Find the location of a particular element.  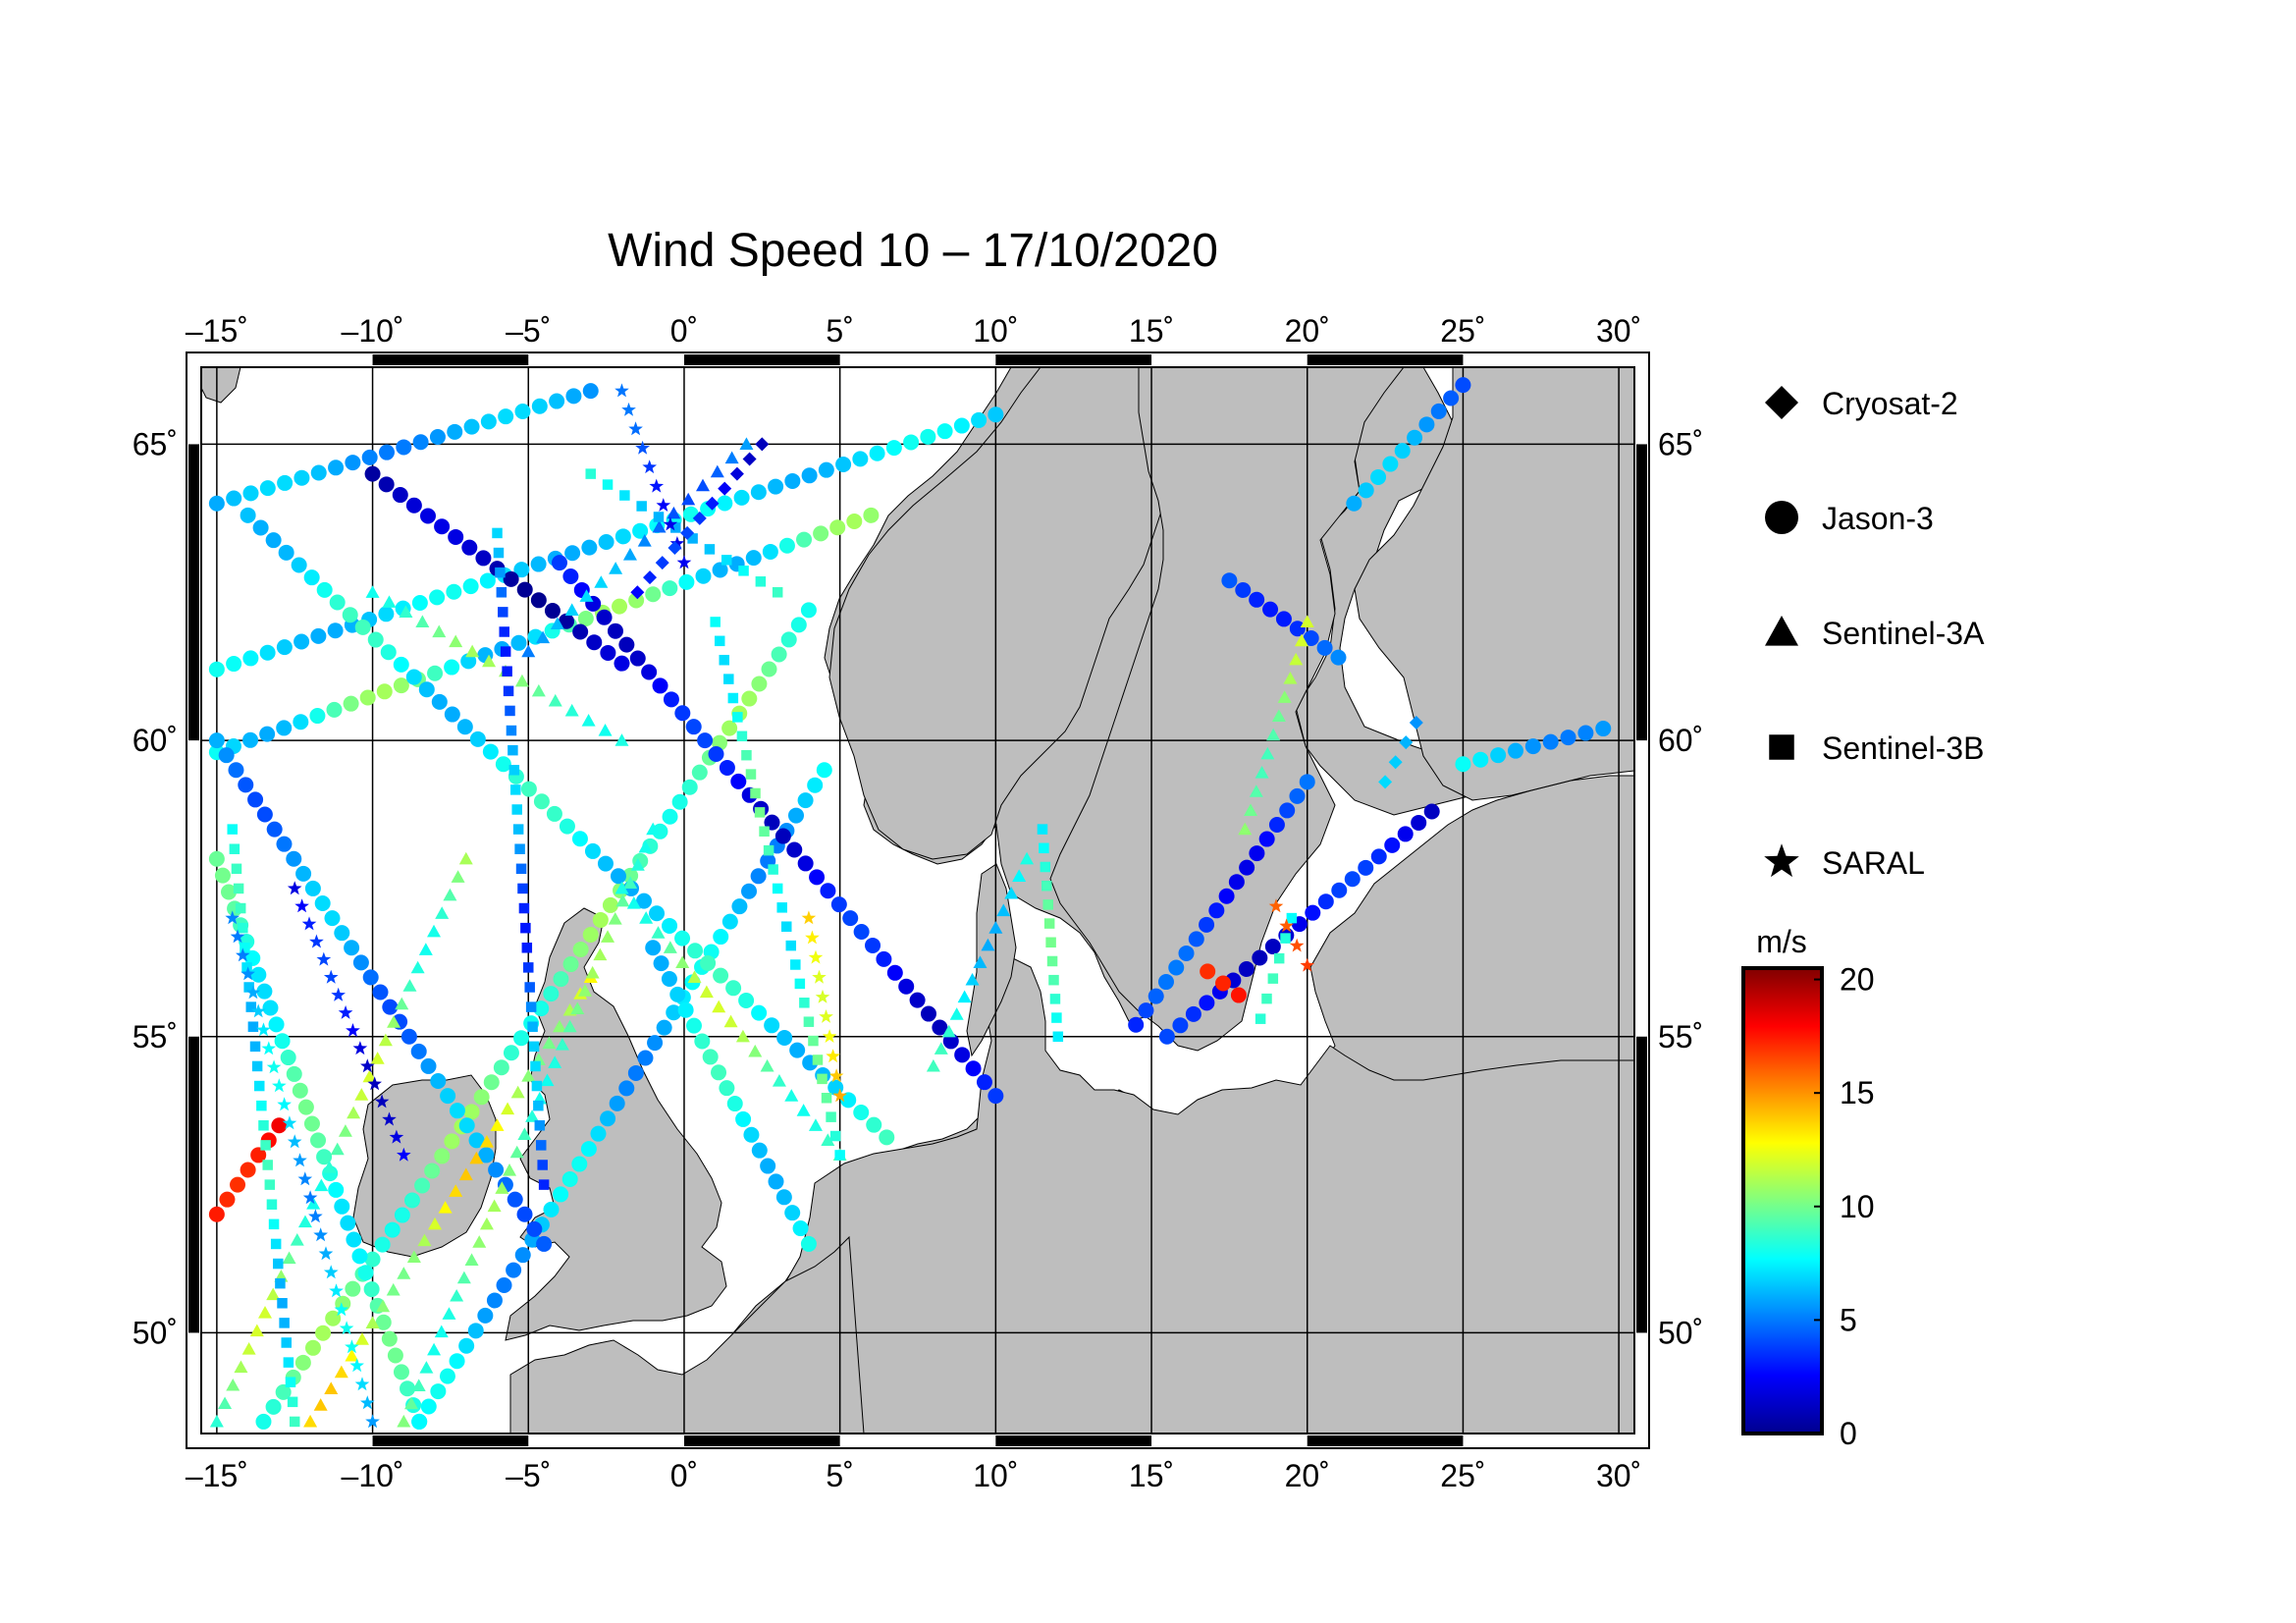

lon-tick-label-top: 15˚ is located at coordinates (1151, 331).